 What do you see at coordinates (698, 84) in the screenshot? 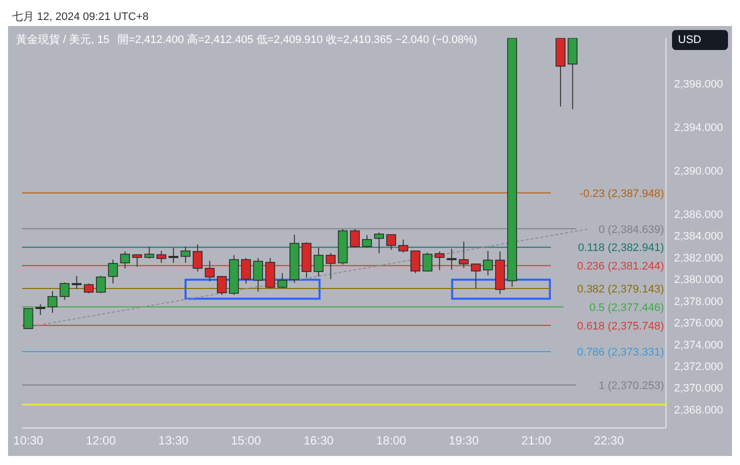
I see `y-tick-label: 2,398.000` at bounding box center [698, 84].